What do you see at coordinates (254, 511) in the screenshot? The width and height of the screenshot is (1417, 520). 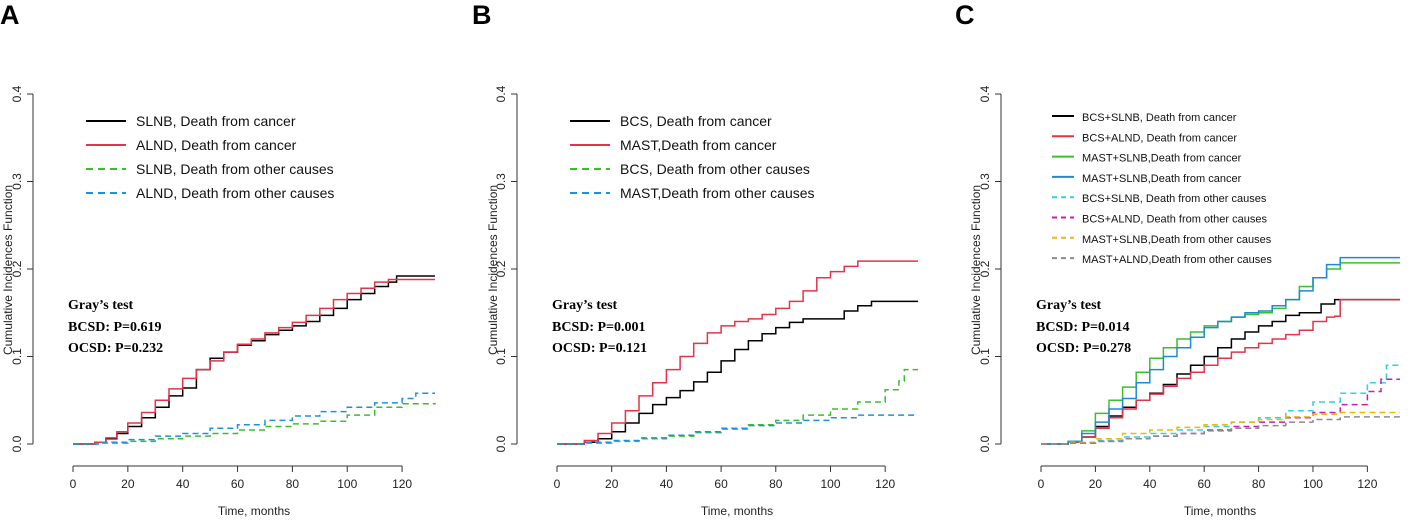 I see `x-axis-title-a: Time, months` at bounding box center [254, 511].